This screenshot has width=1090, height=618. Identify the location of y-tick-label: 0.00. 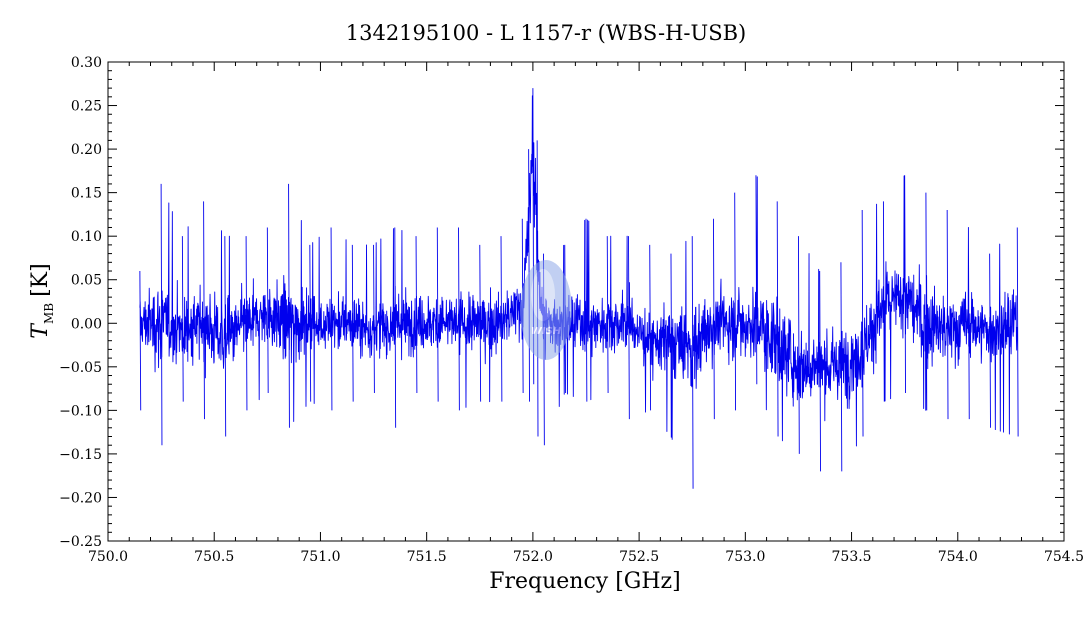
(86, 324).